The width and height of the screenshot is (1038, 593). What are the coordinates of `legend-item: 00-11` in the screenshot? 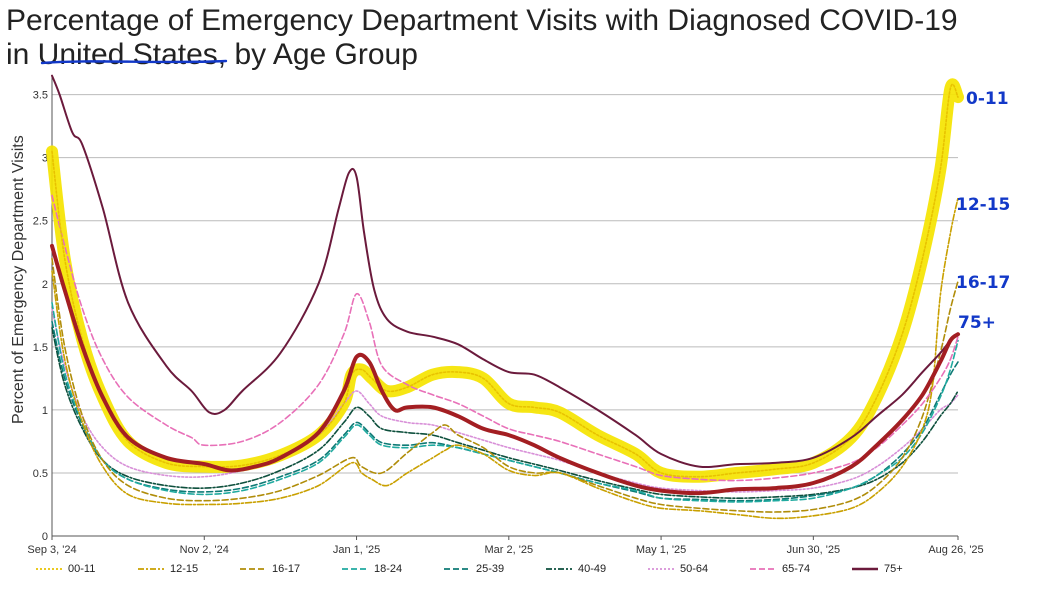 It's located at (87, 569).